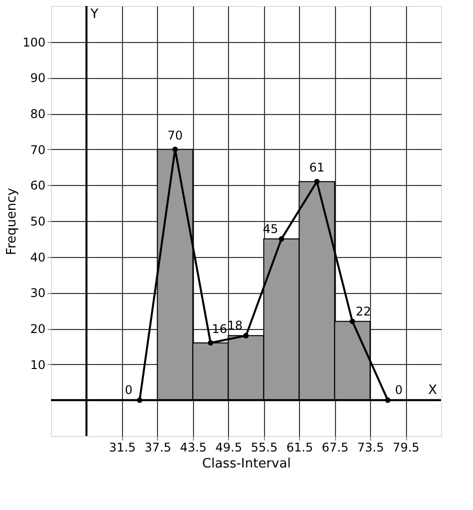 Image resolution: width=473 pixels, height=510 pixels. Describe the element at coordinates (406, 447) in the screenshot. I see `x-tick-label: 79.5` at that location.